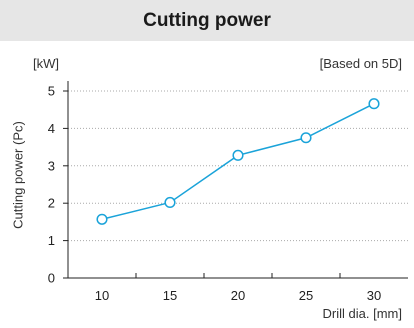 This screenshot has height=328, width=414. What do you see at coordinates (51, 165) in the screenshot?
I see `y-tick-label: 3` at bounding box center [51, 165].